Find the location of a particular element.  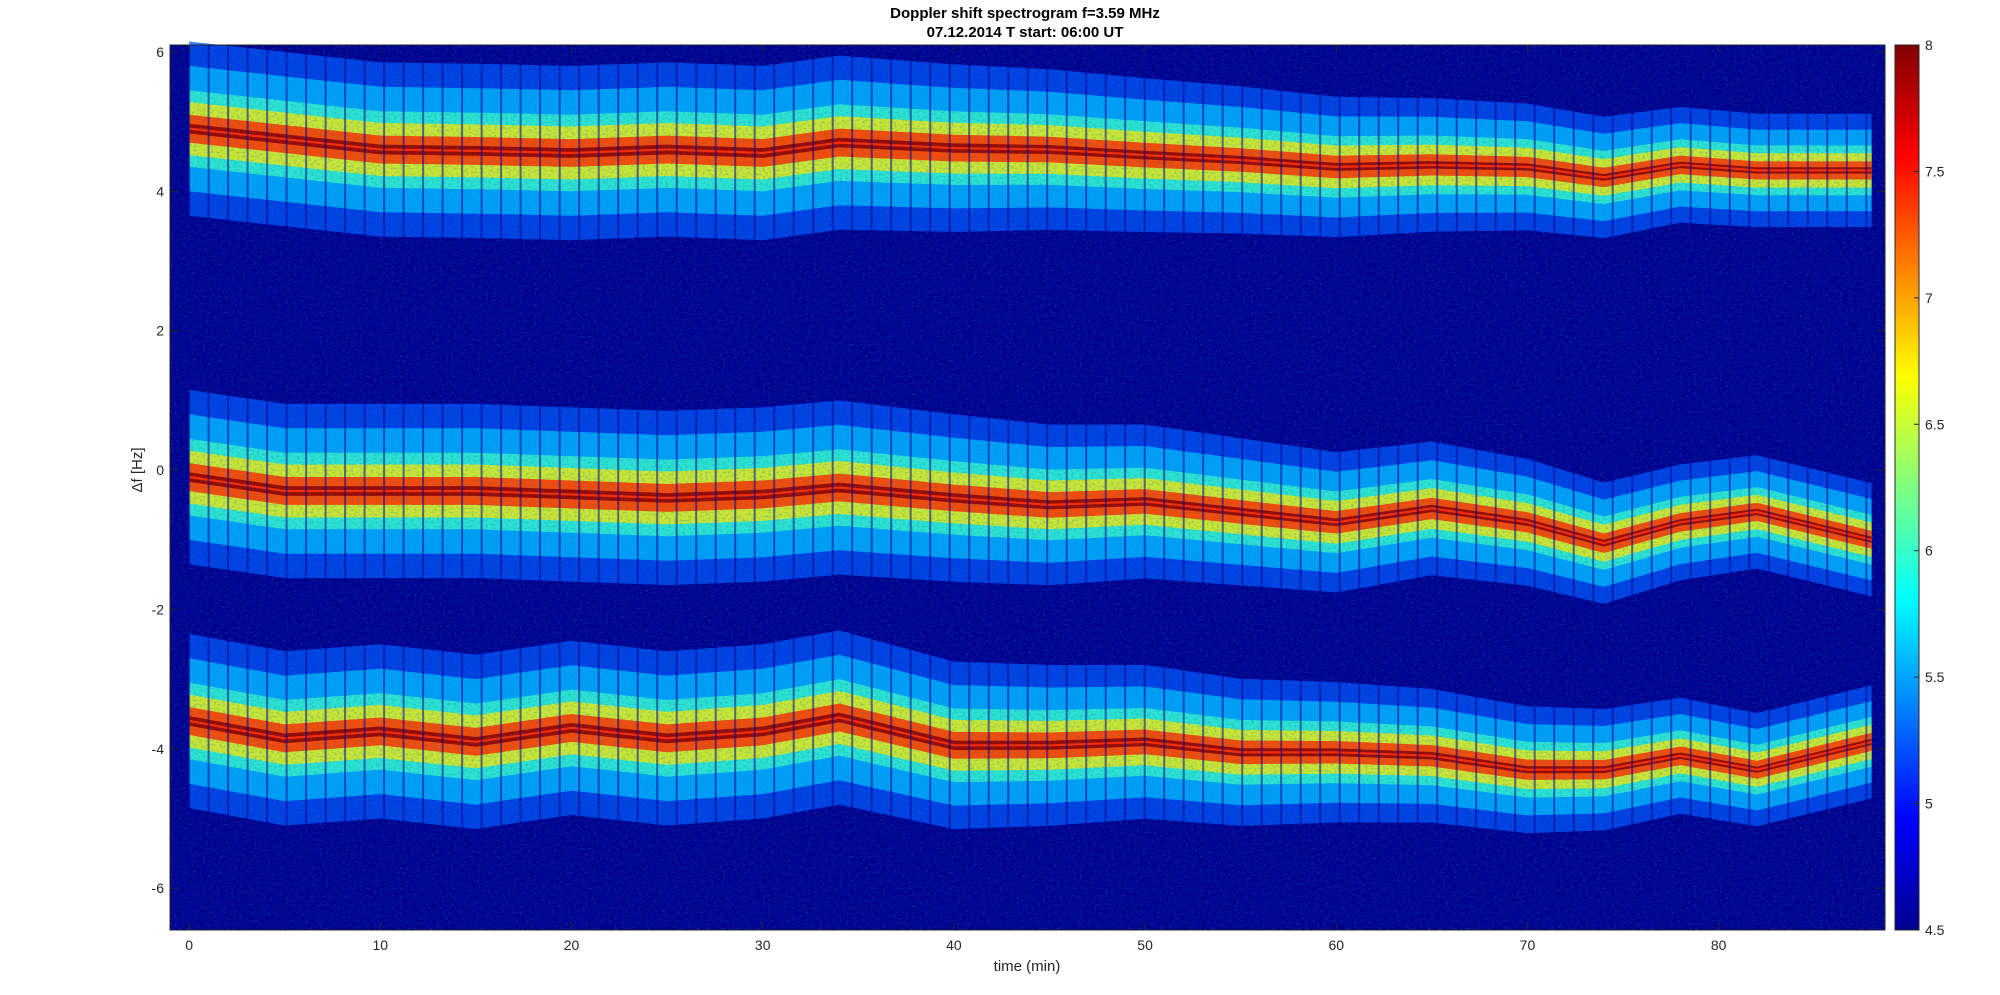

x-tick-label: 10 is located at coordinates (381, 945).